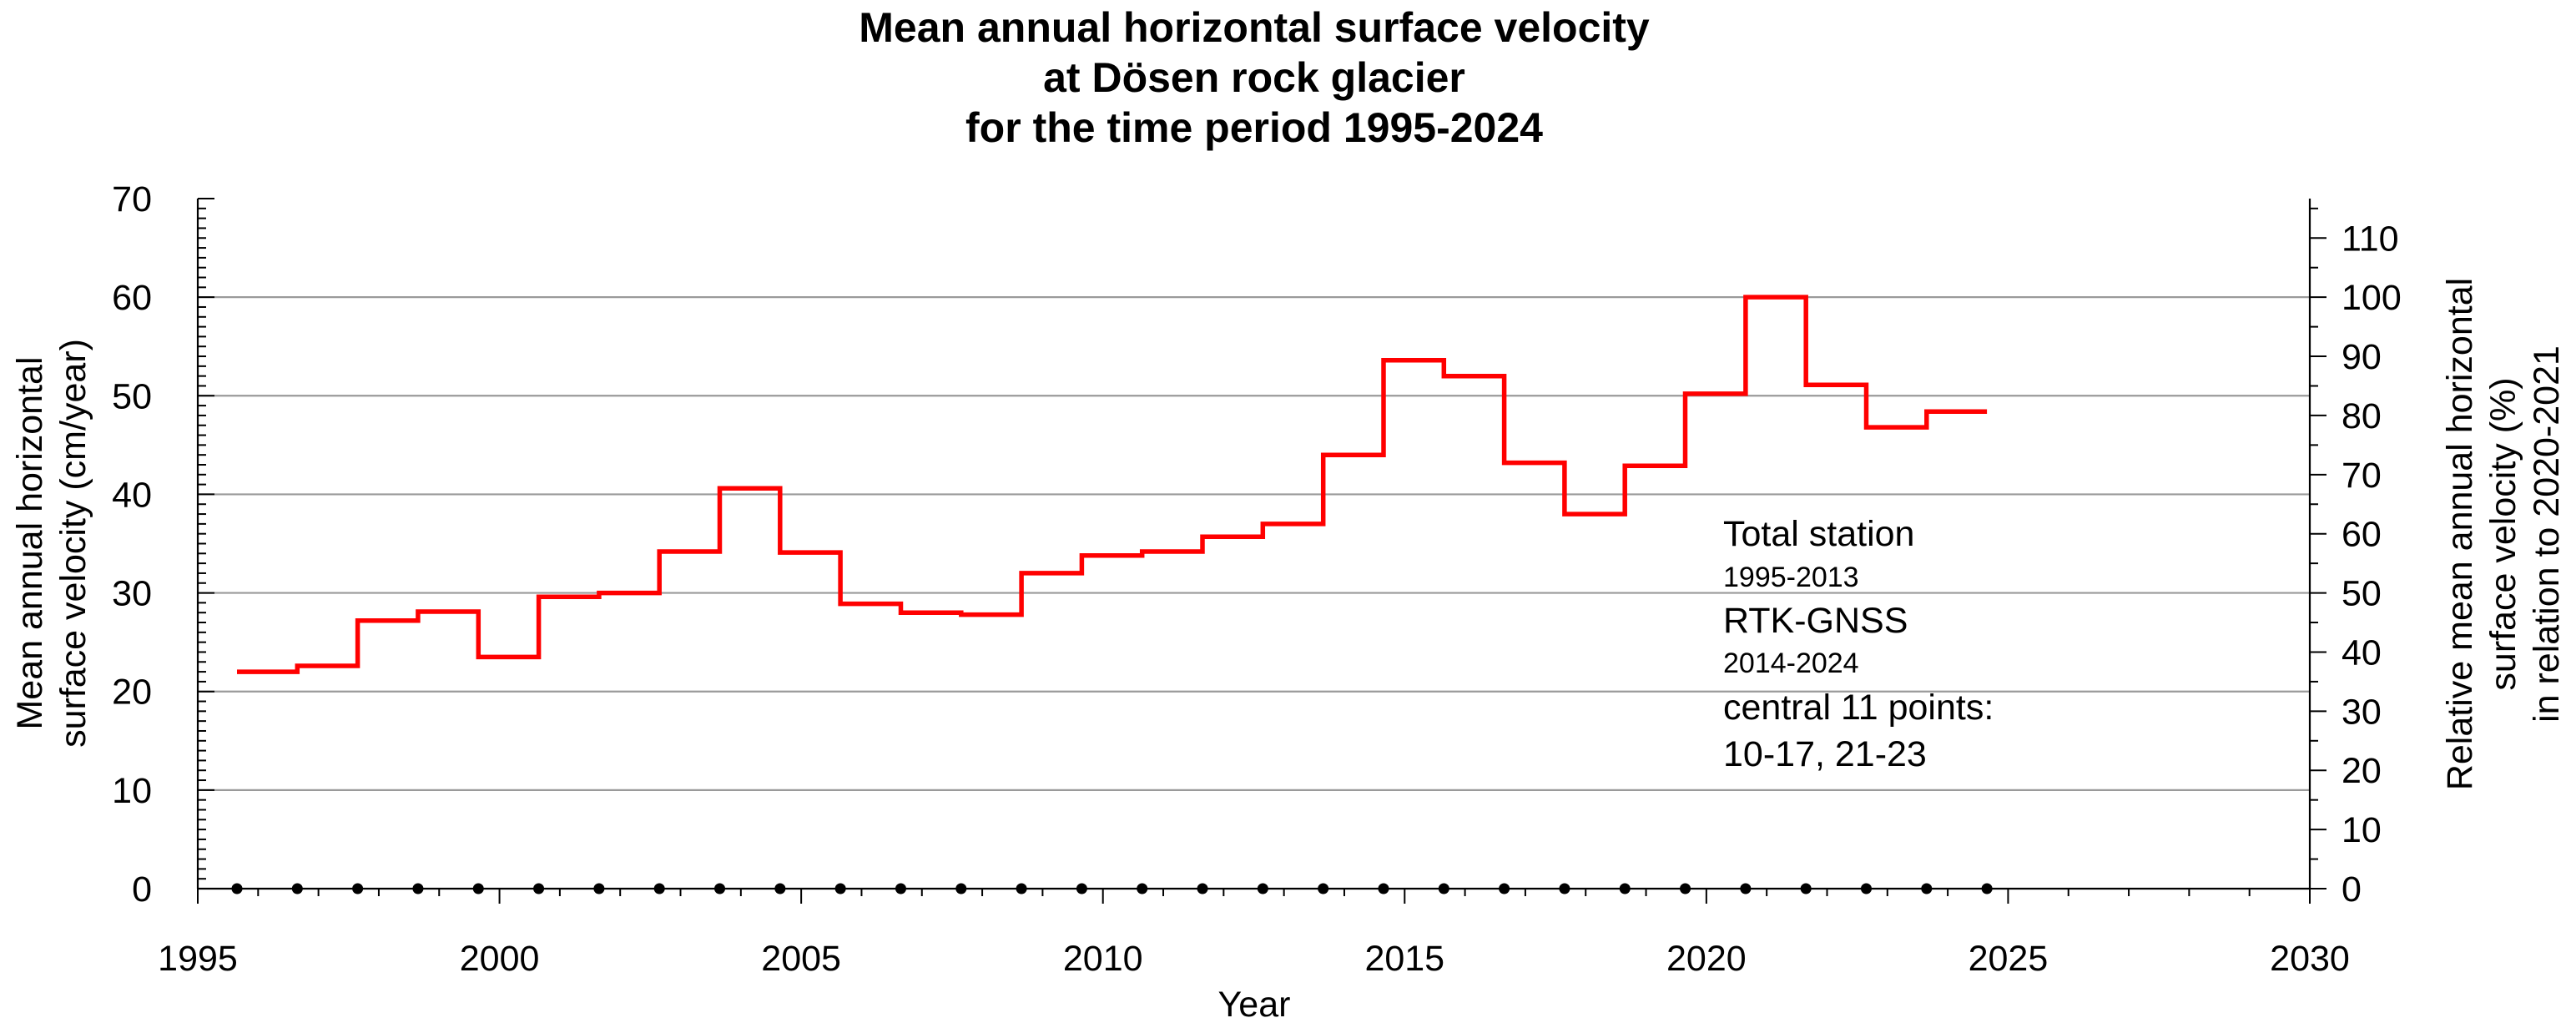 The height and width of the screenshot is (1028, 2576). Describe the element at coordinates (2372, 298) in the screenshot. I see `y2-tick-label: 100` at that location.